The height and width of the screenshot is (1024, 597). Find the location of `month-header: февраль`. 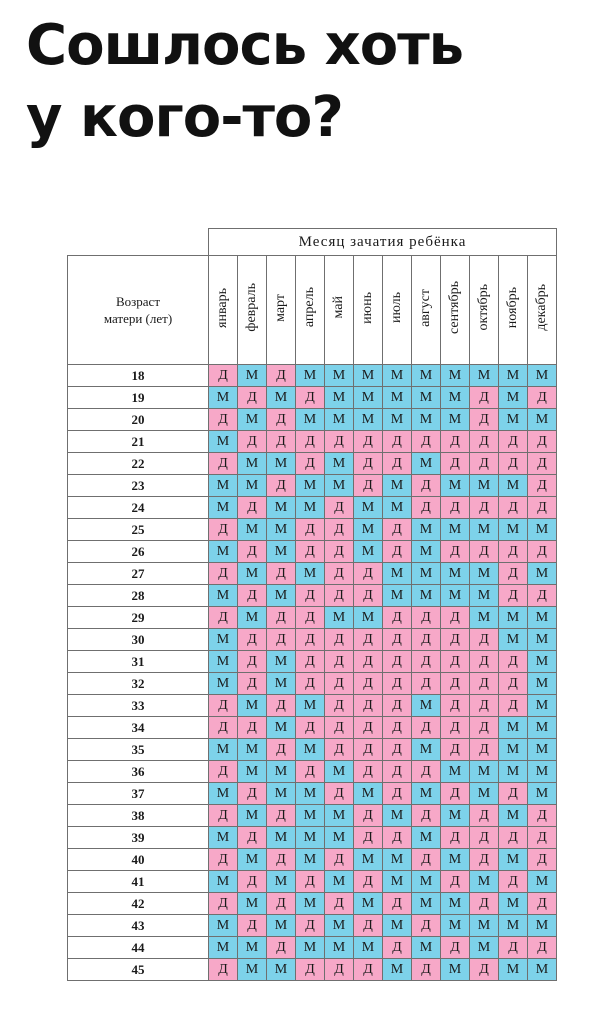

month-header: февраль is located at coordinates (252, 310).